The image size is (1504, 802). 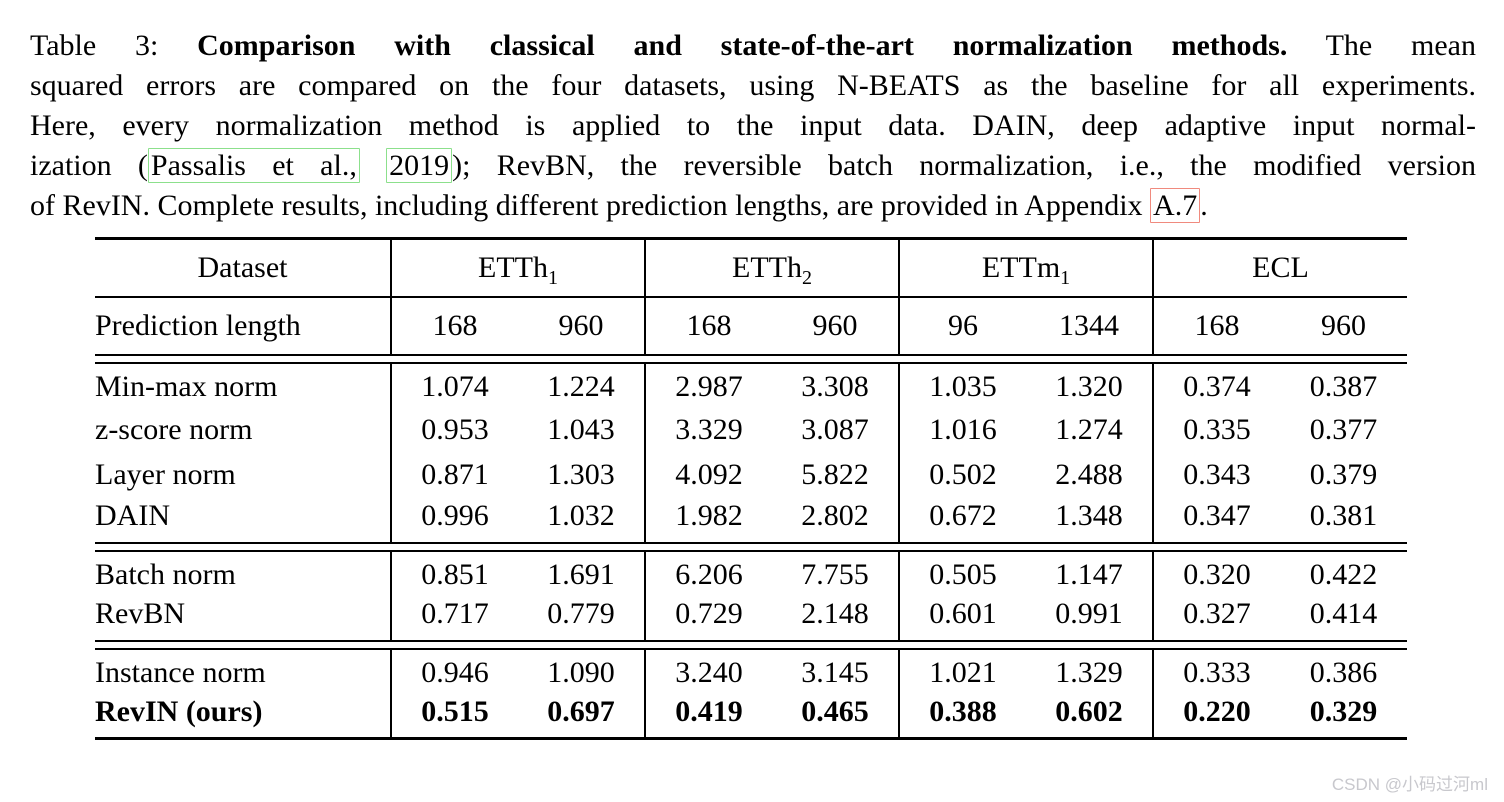 What do you see at coordinates (1381, 45) in the screenshot?
I see `caption-text: The mean` at bounding box center [1381, 45].